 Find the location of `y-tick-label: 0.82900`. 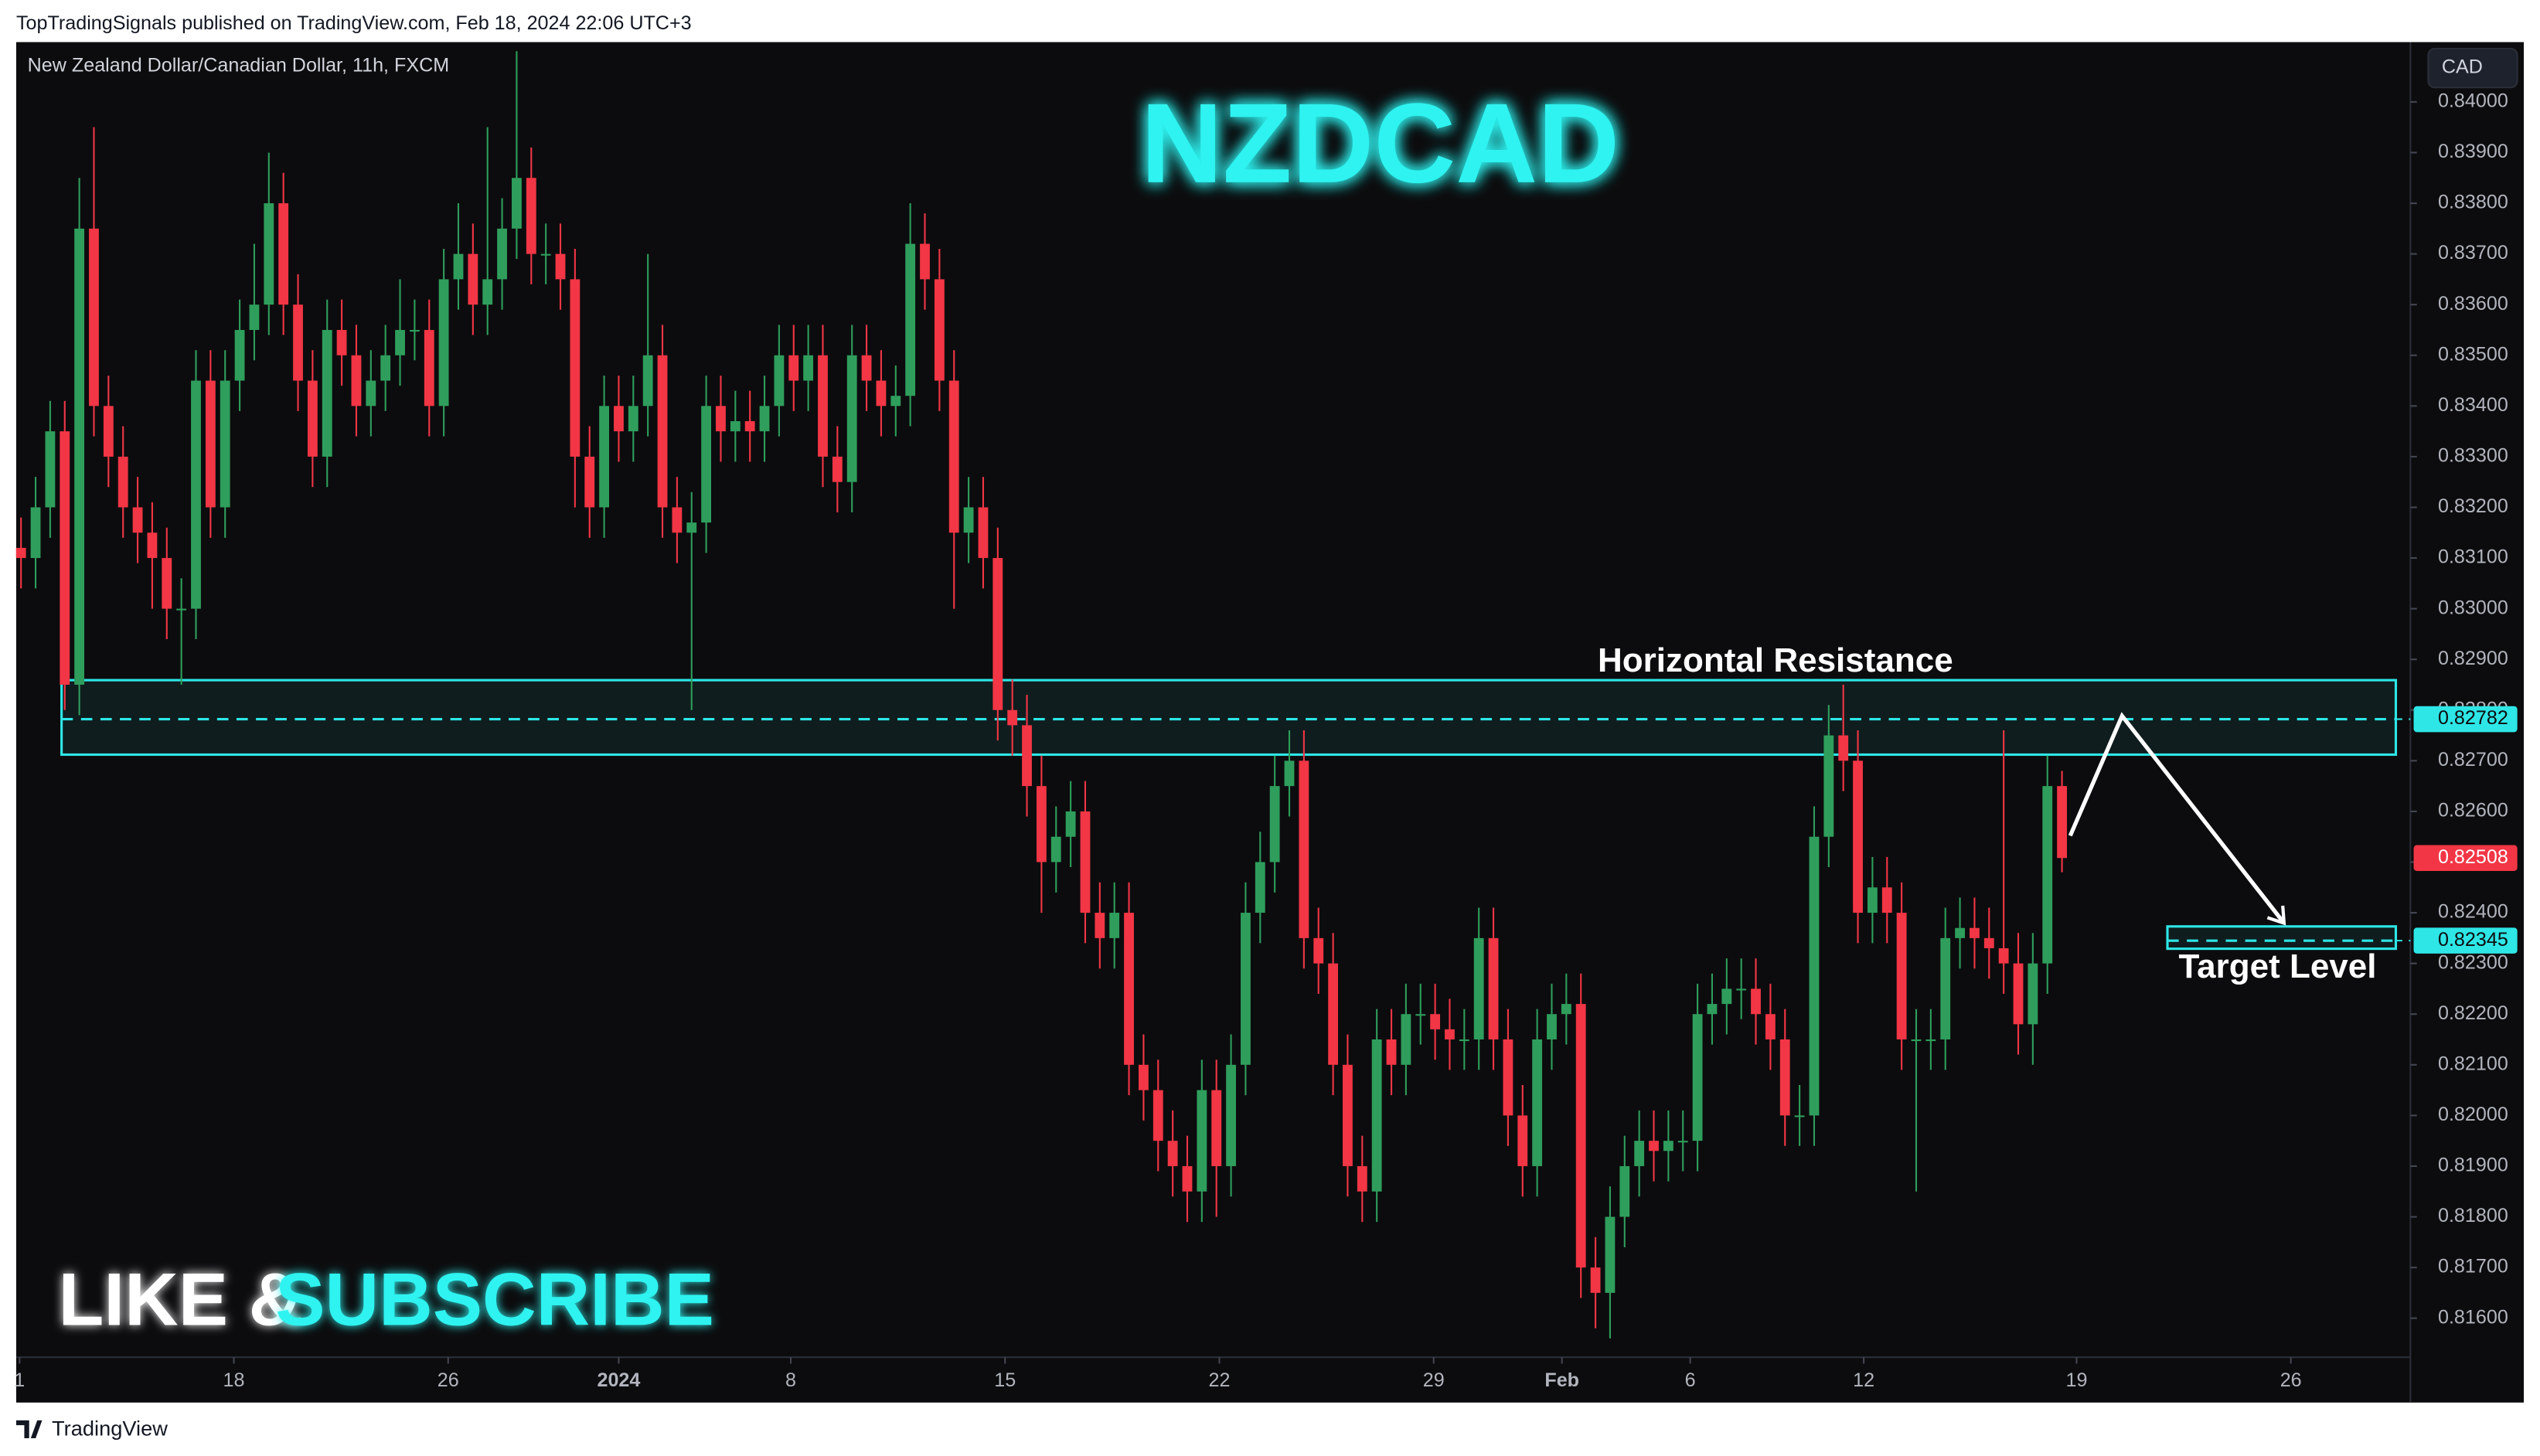

y-tick-label: 0.82900 is located at coordinates (2473, 658).